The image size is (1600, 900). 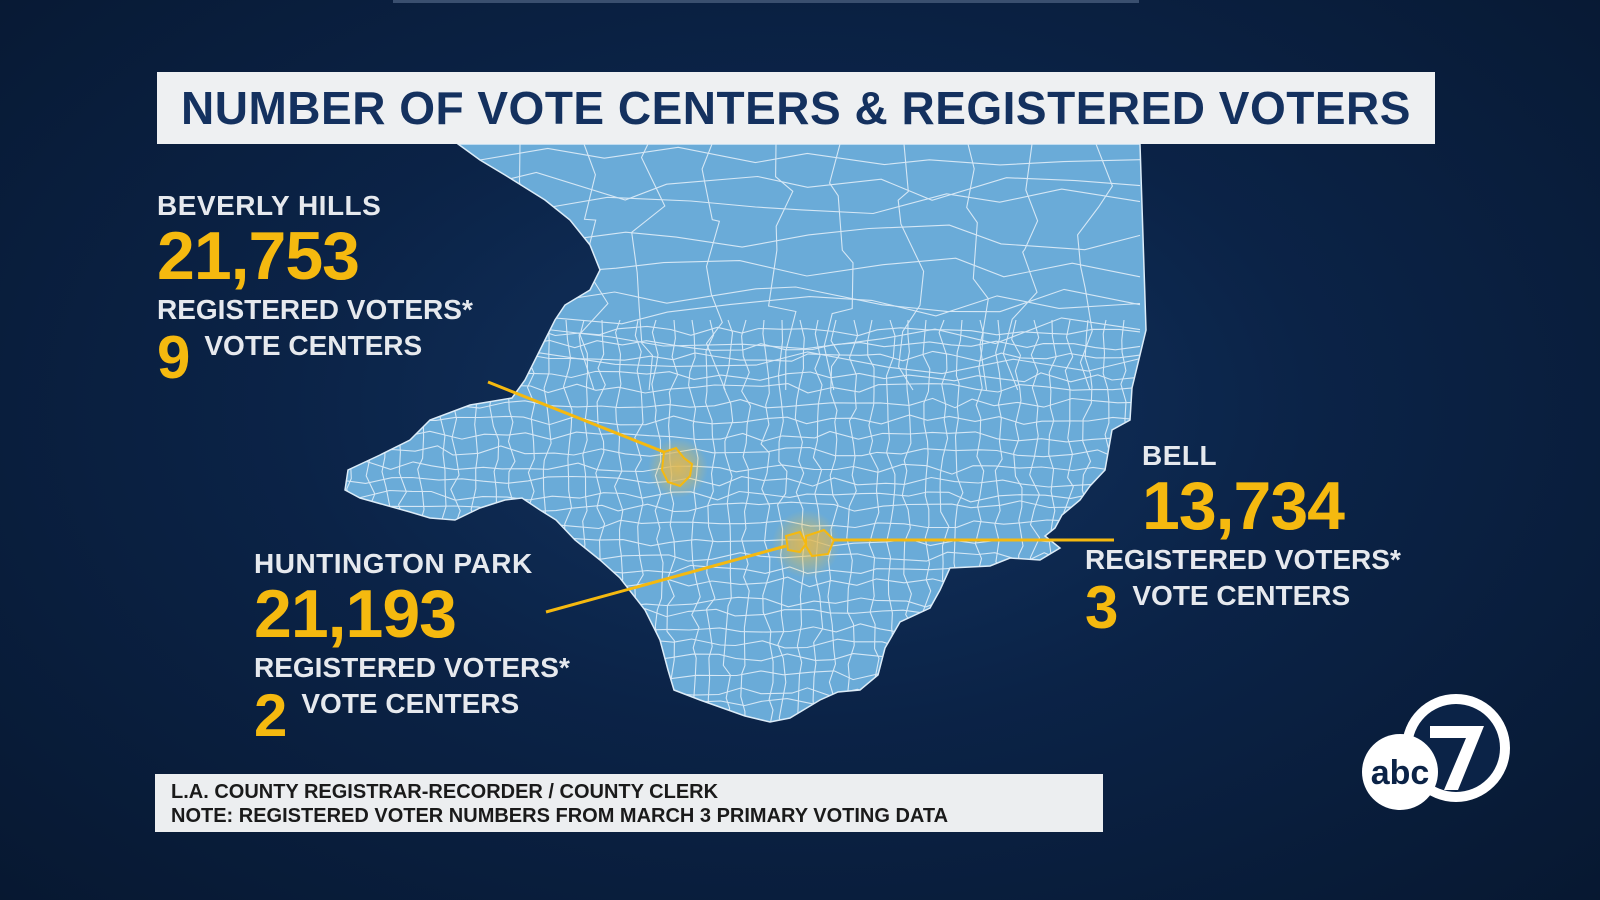 What do you see at coordinates (1400, 773) in the screenshot?
I see `logo-brand-text: abc` at bounding box center [1400, 773].